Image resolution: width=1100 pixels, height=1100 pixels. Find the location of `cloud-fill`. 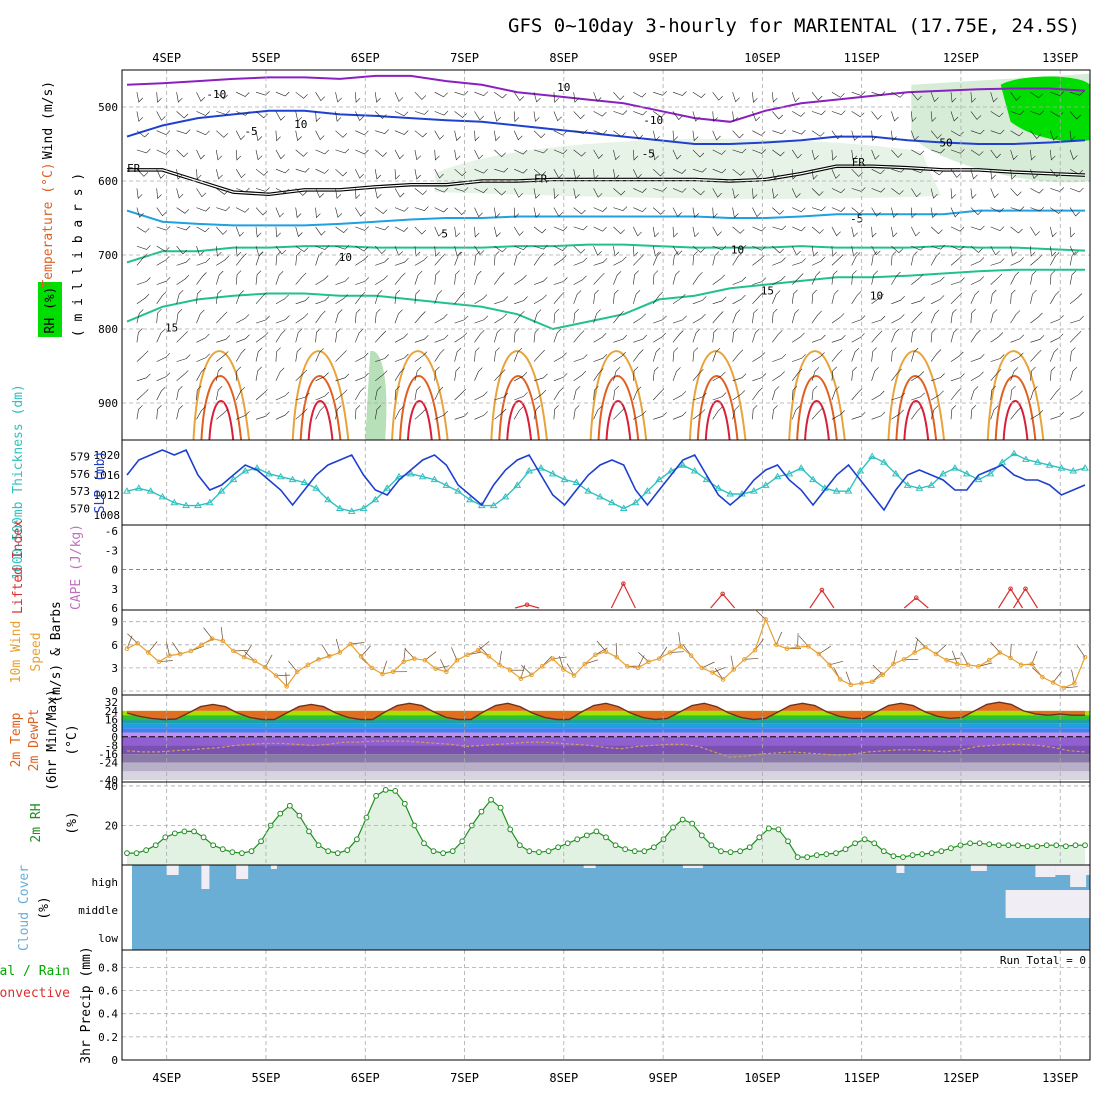

cloud-fill is located at coordinates (611, 907).